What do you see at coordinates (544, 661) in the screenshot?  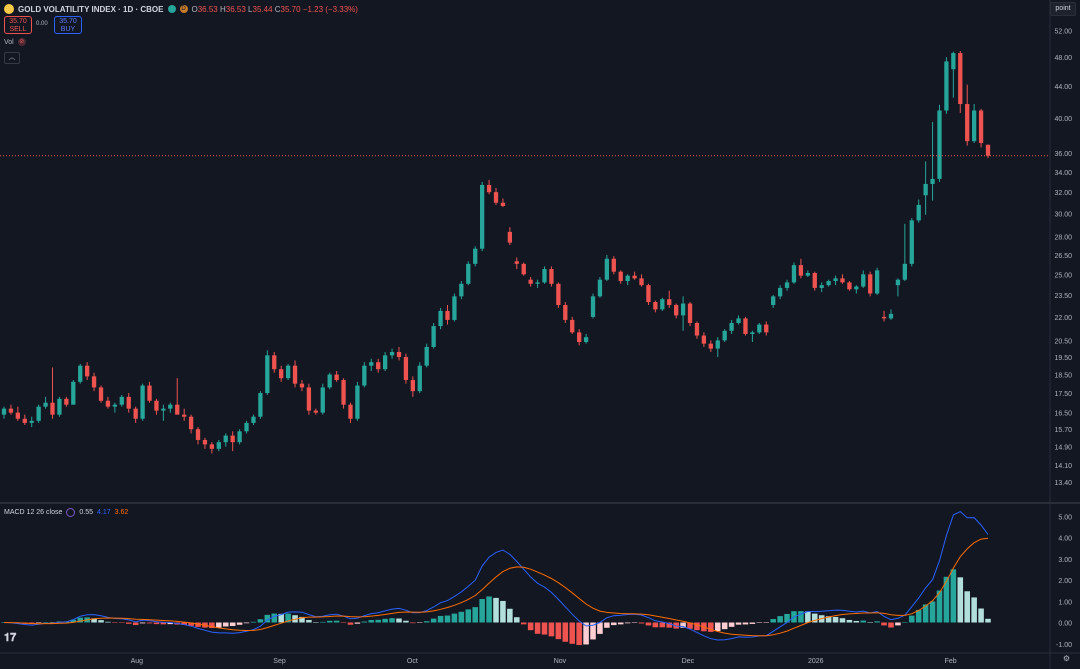 I see `time-axis: Aug Sep Oct Nov Dec 2026 Feb` at bounding box center [544, 661].